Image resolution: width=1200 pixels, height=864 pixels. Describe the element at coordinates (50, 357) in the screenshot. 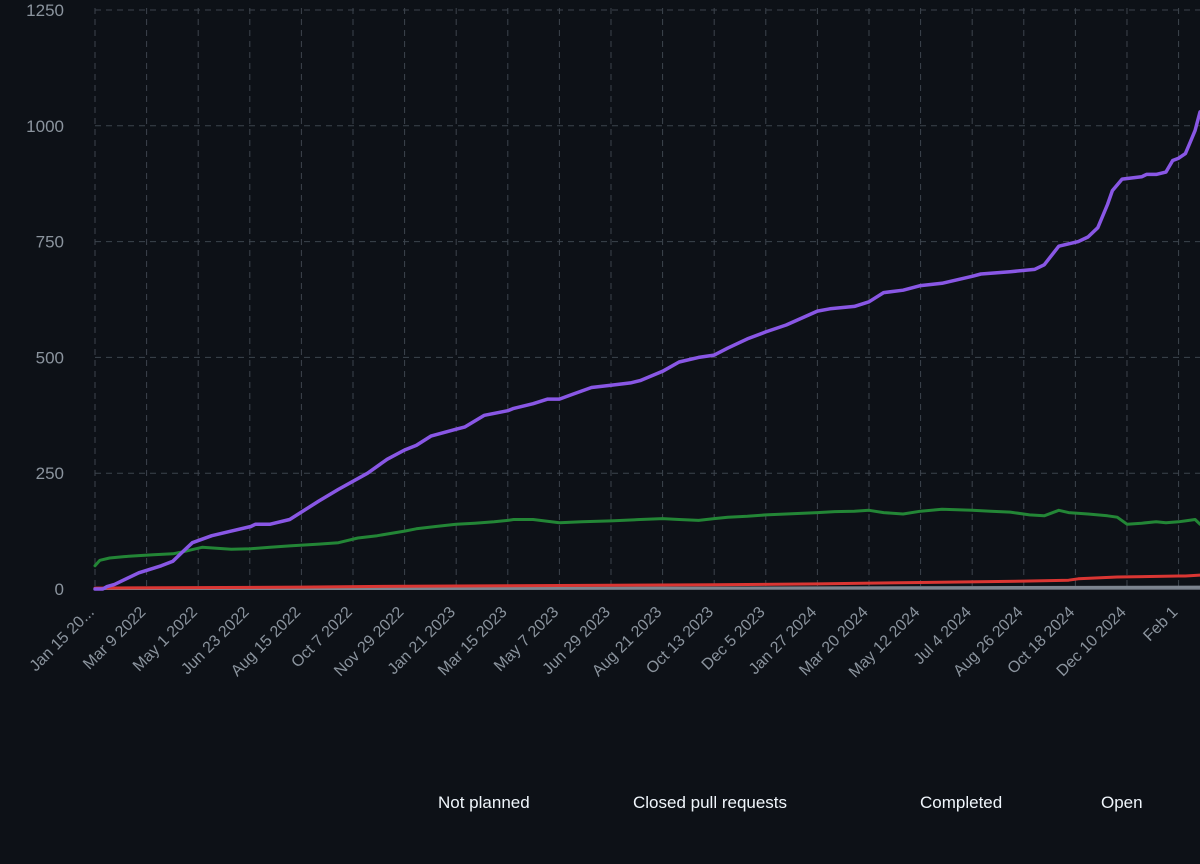

I see `y-tick-label: 500` at that location.